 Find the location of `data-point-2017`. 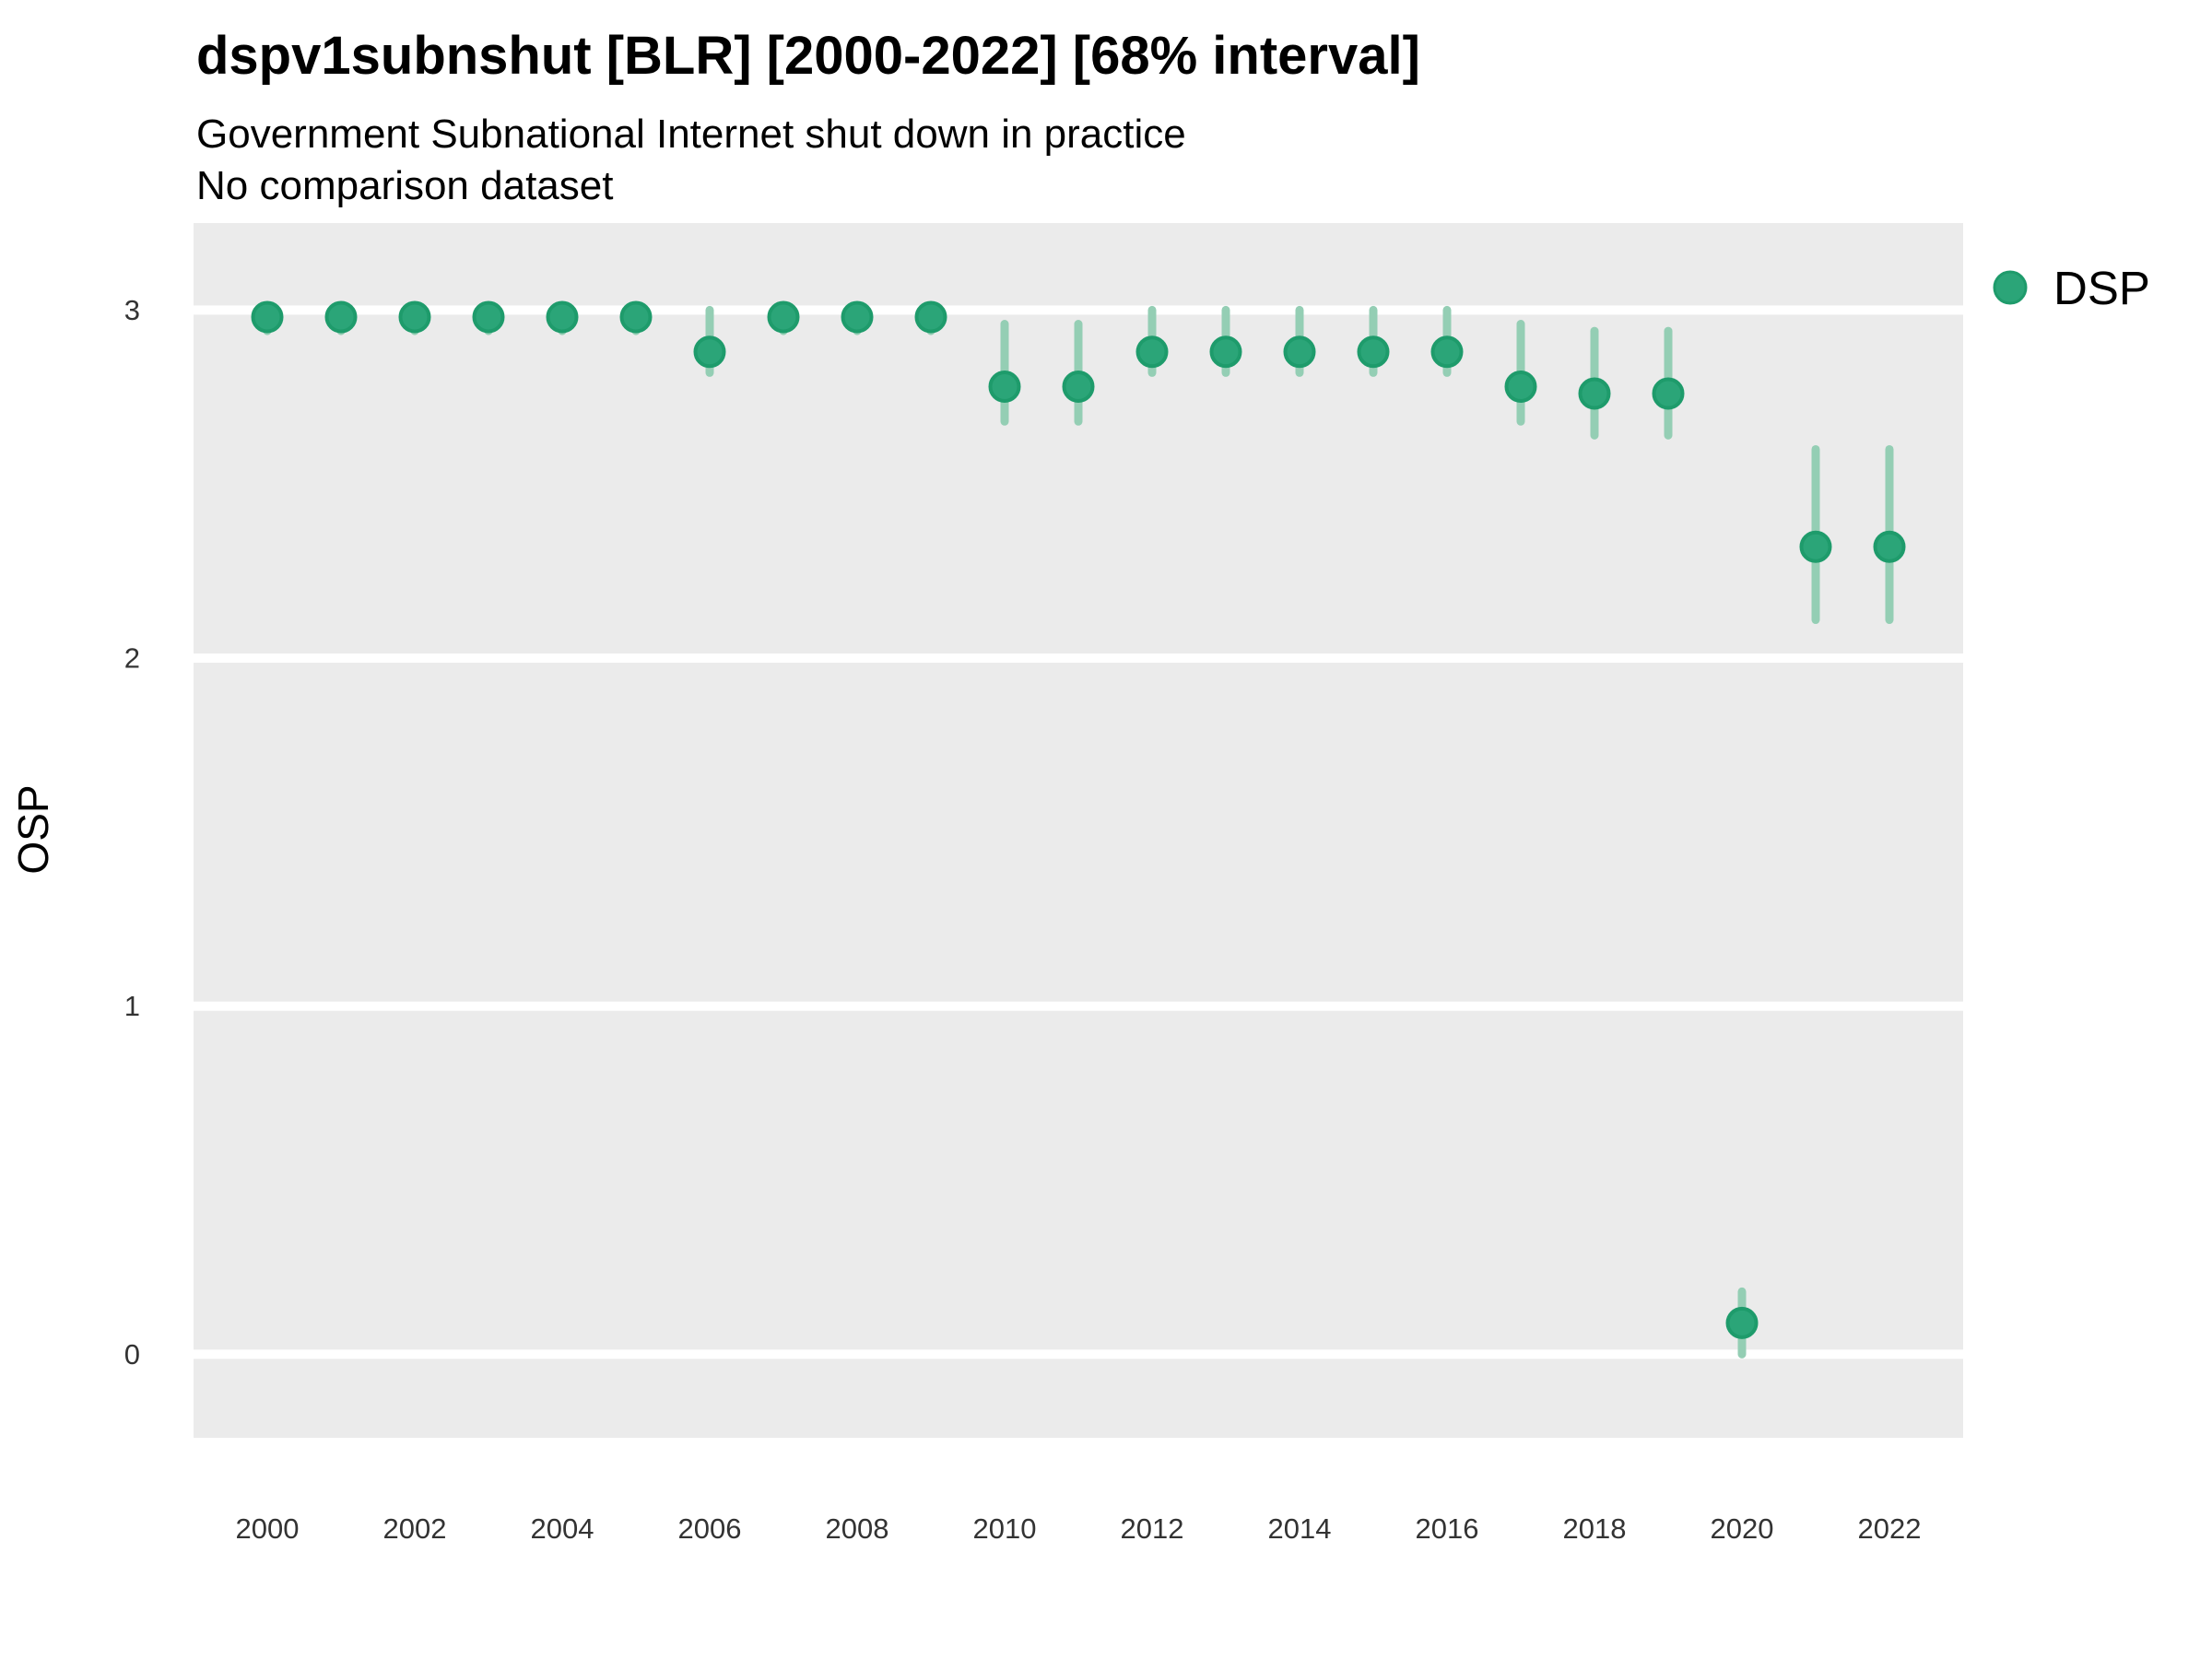

data-point-2017 is located at coordinates (1520, 386).